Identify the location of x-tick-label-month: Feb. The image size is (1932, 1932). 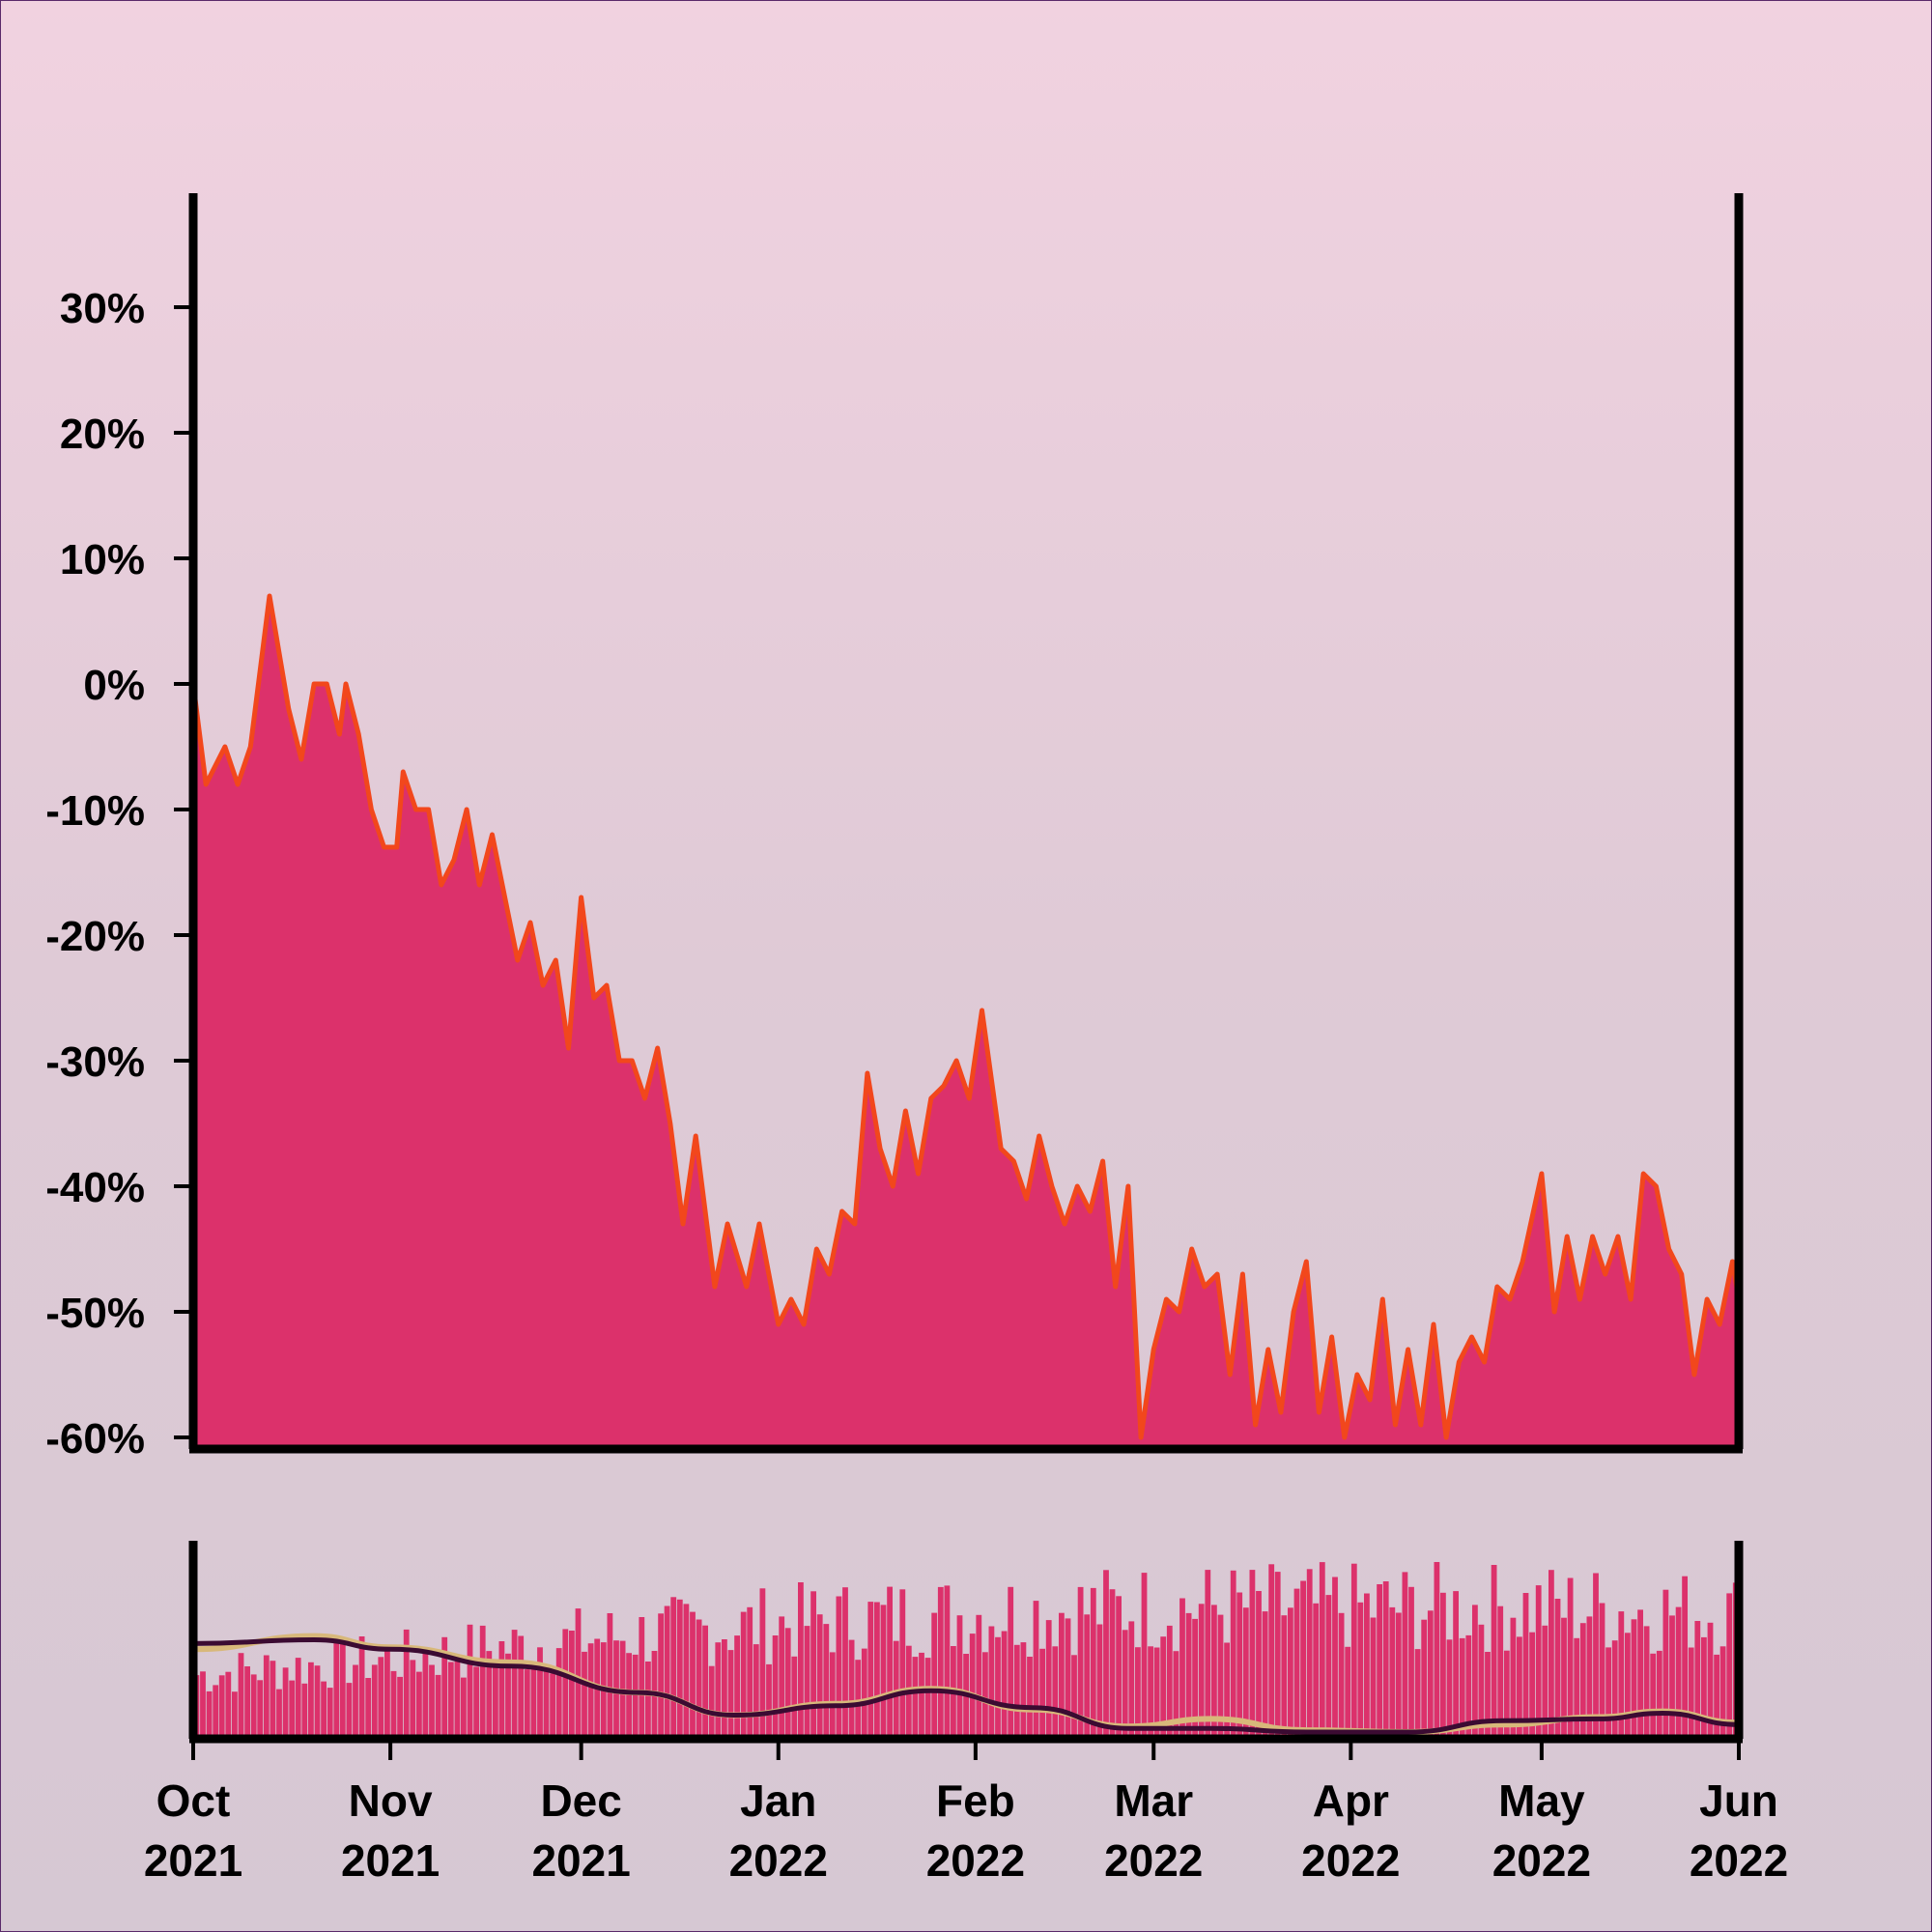
(975, 1801).